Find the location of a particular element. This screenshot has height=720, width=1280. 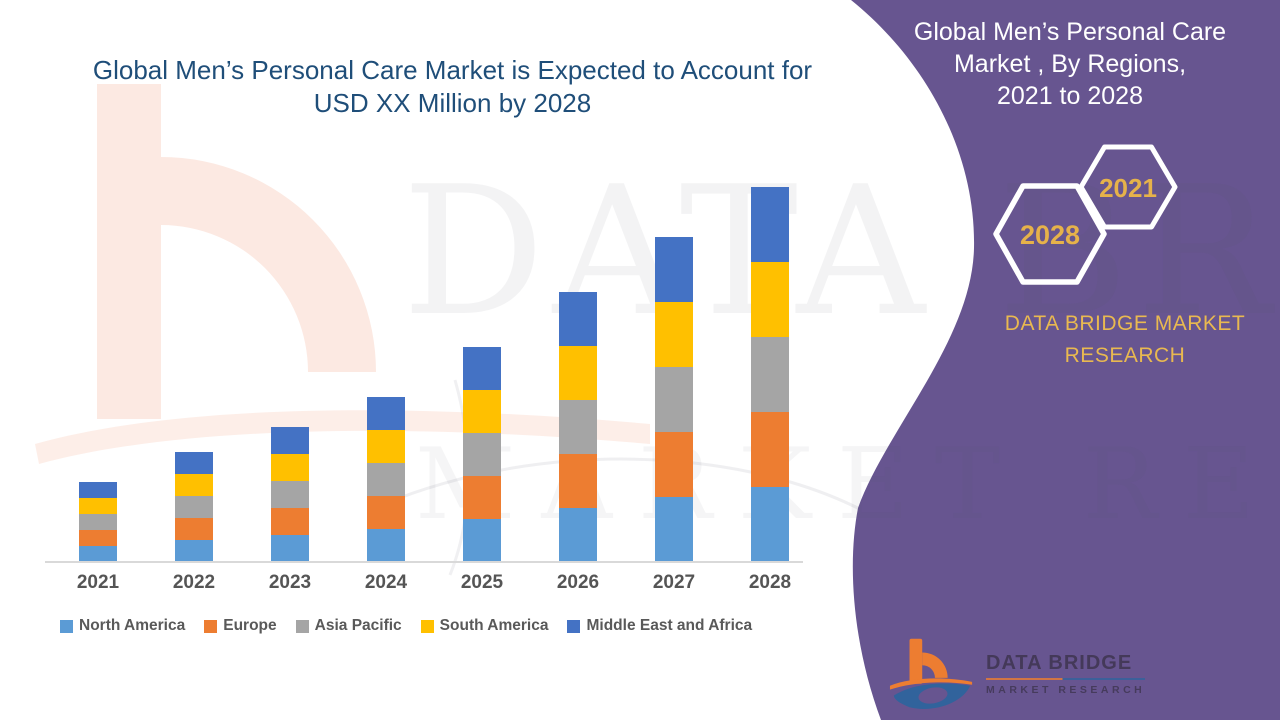

stacked-bar-2022 is located at coordinates (194, 507).